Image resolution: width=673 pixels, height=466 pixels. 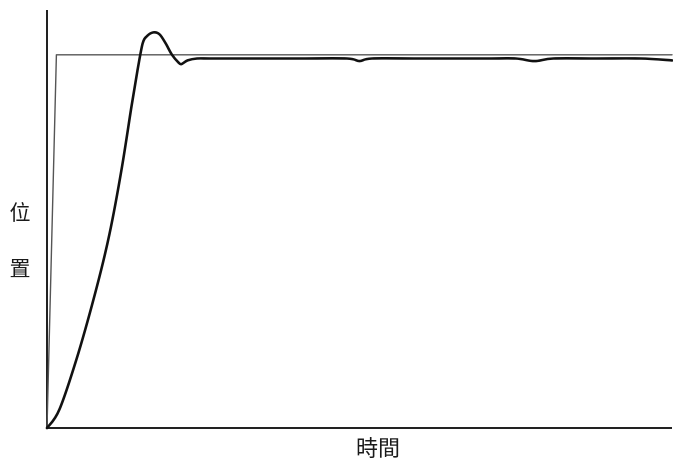 What do you see at coordinates (378, 449) in the screenshot?
I see `x-axis-label: 時間` at bounding box center [378, 449].